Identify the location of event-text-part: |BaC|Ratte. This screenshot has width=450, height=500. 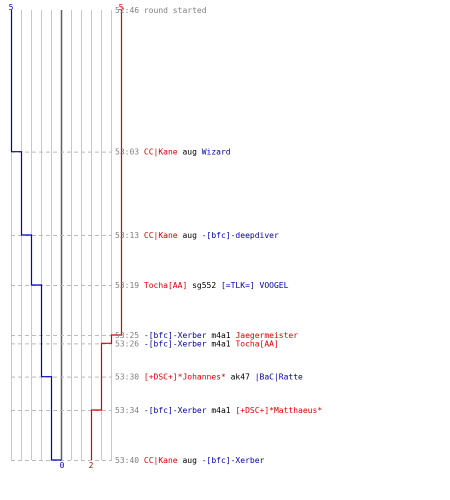
(279, 377).